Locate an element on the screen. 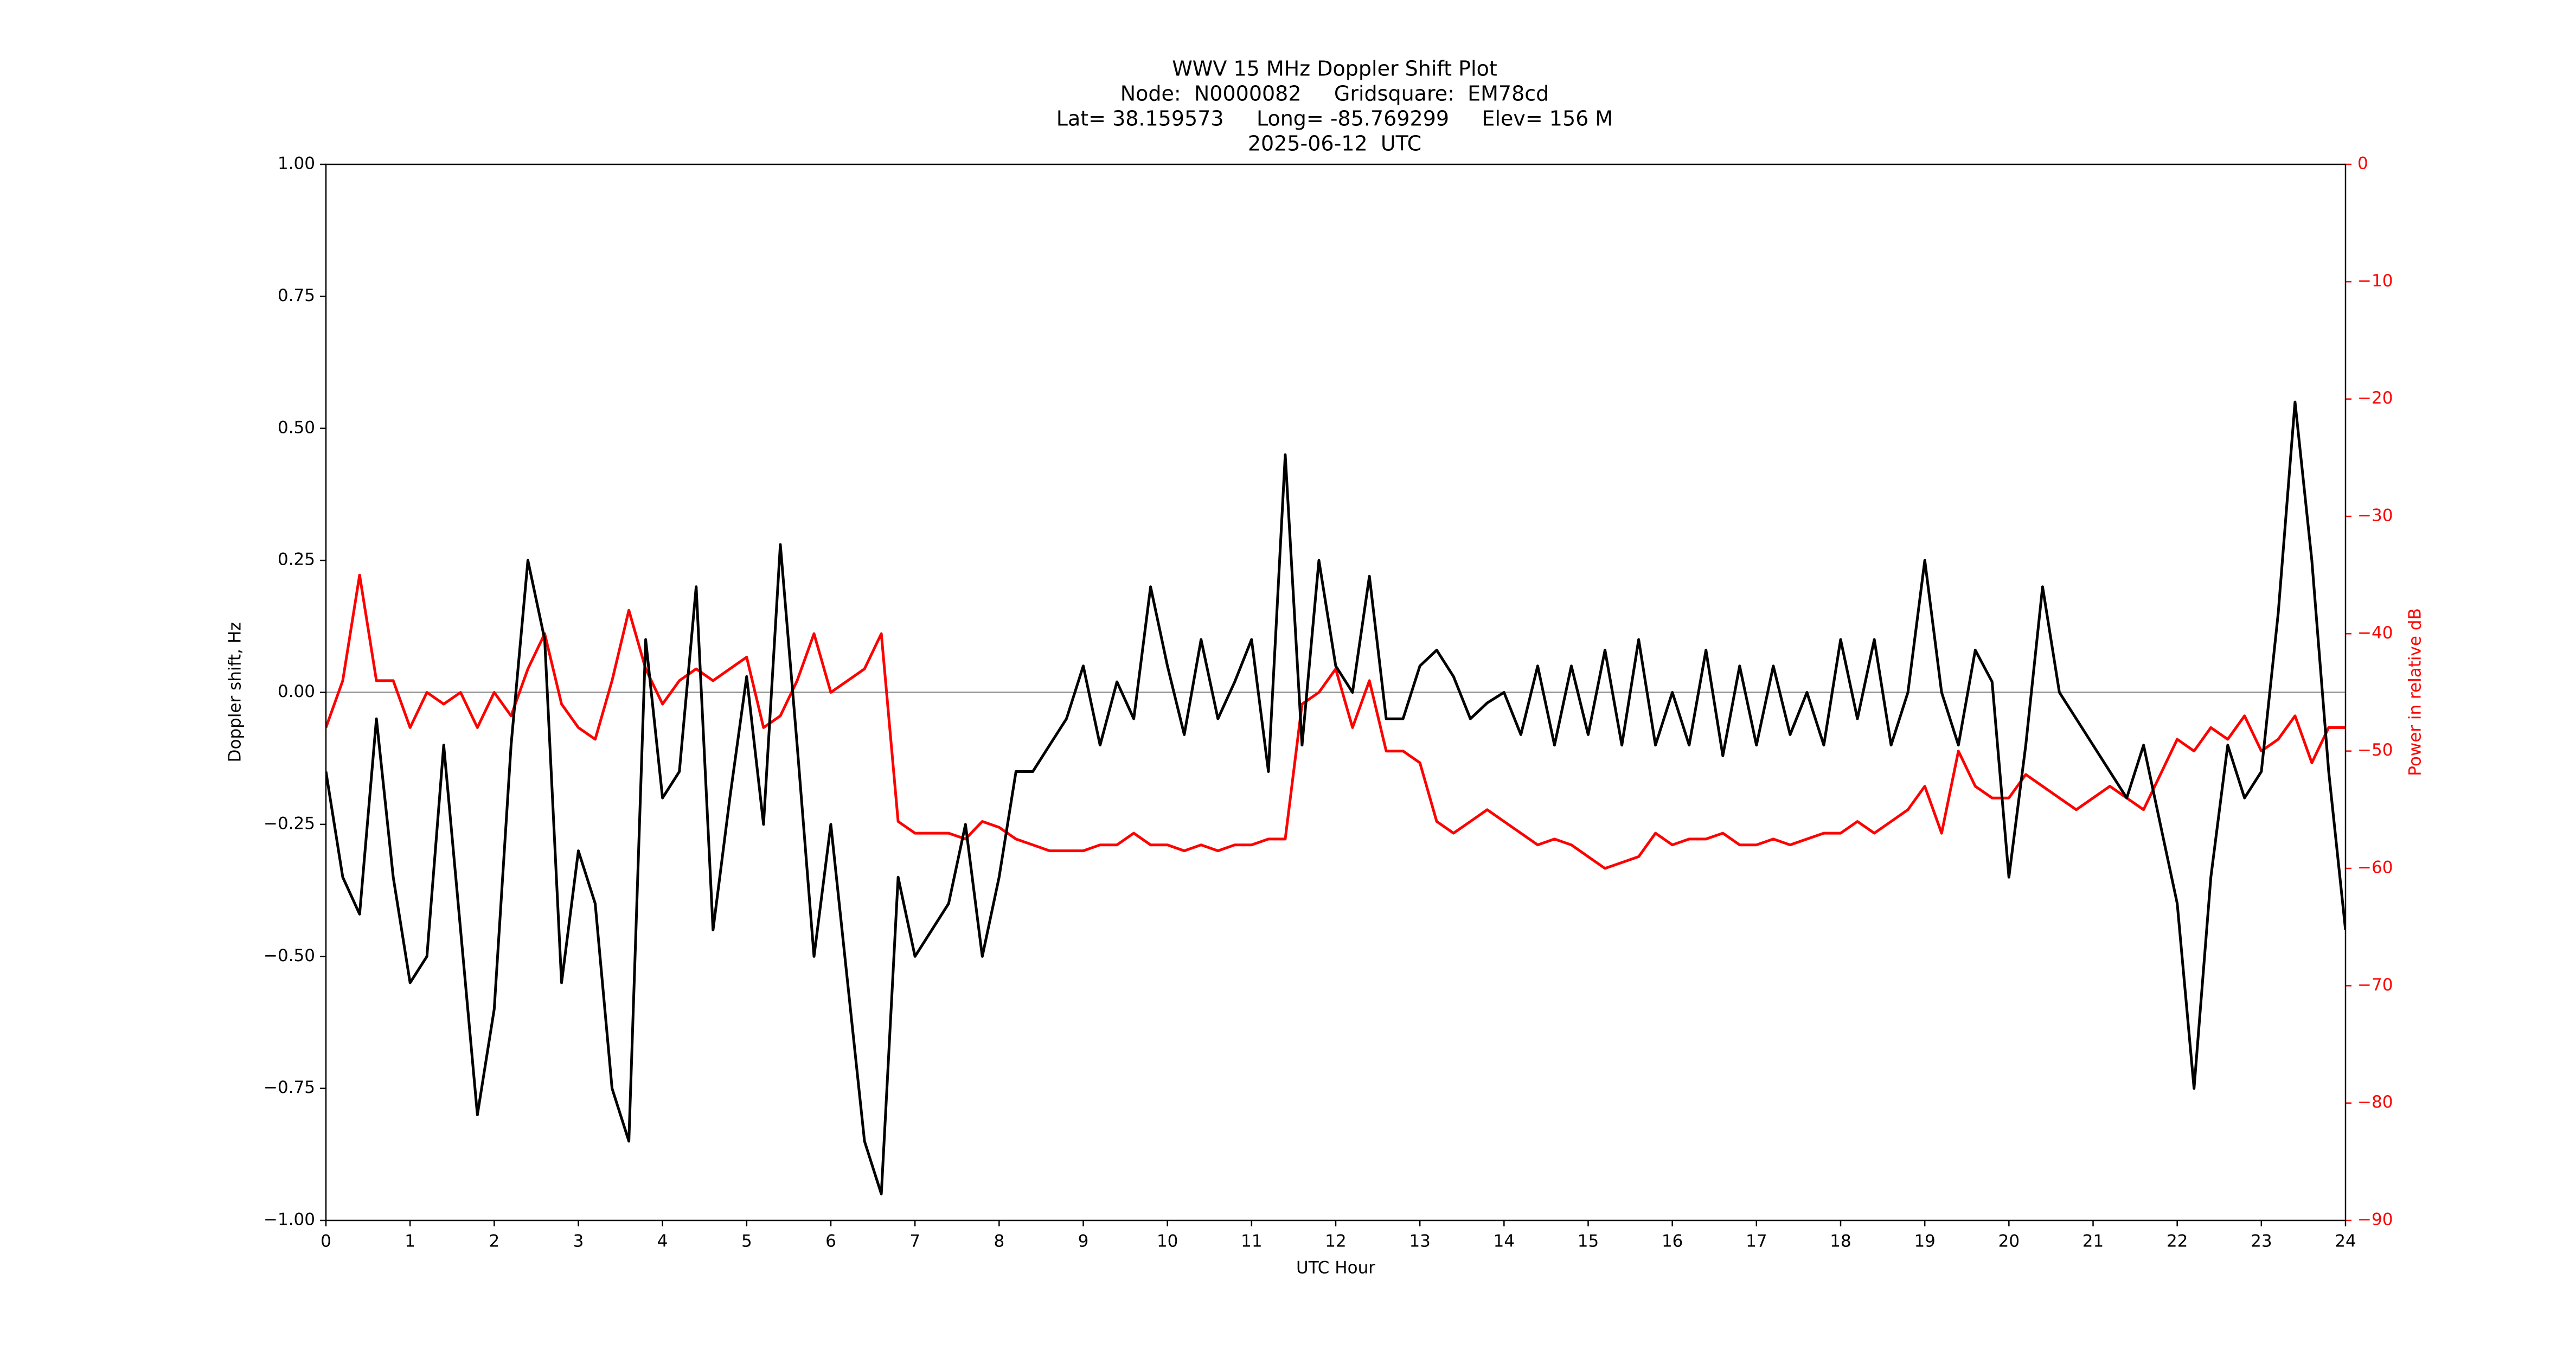  y2-tick-label: 0 is located at coordinates (2362, 164).